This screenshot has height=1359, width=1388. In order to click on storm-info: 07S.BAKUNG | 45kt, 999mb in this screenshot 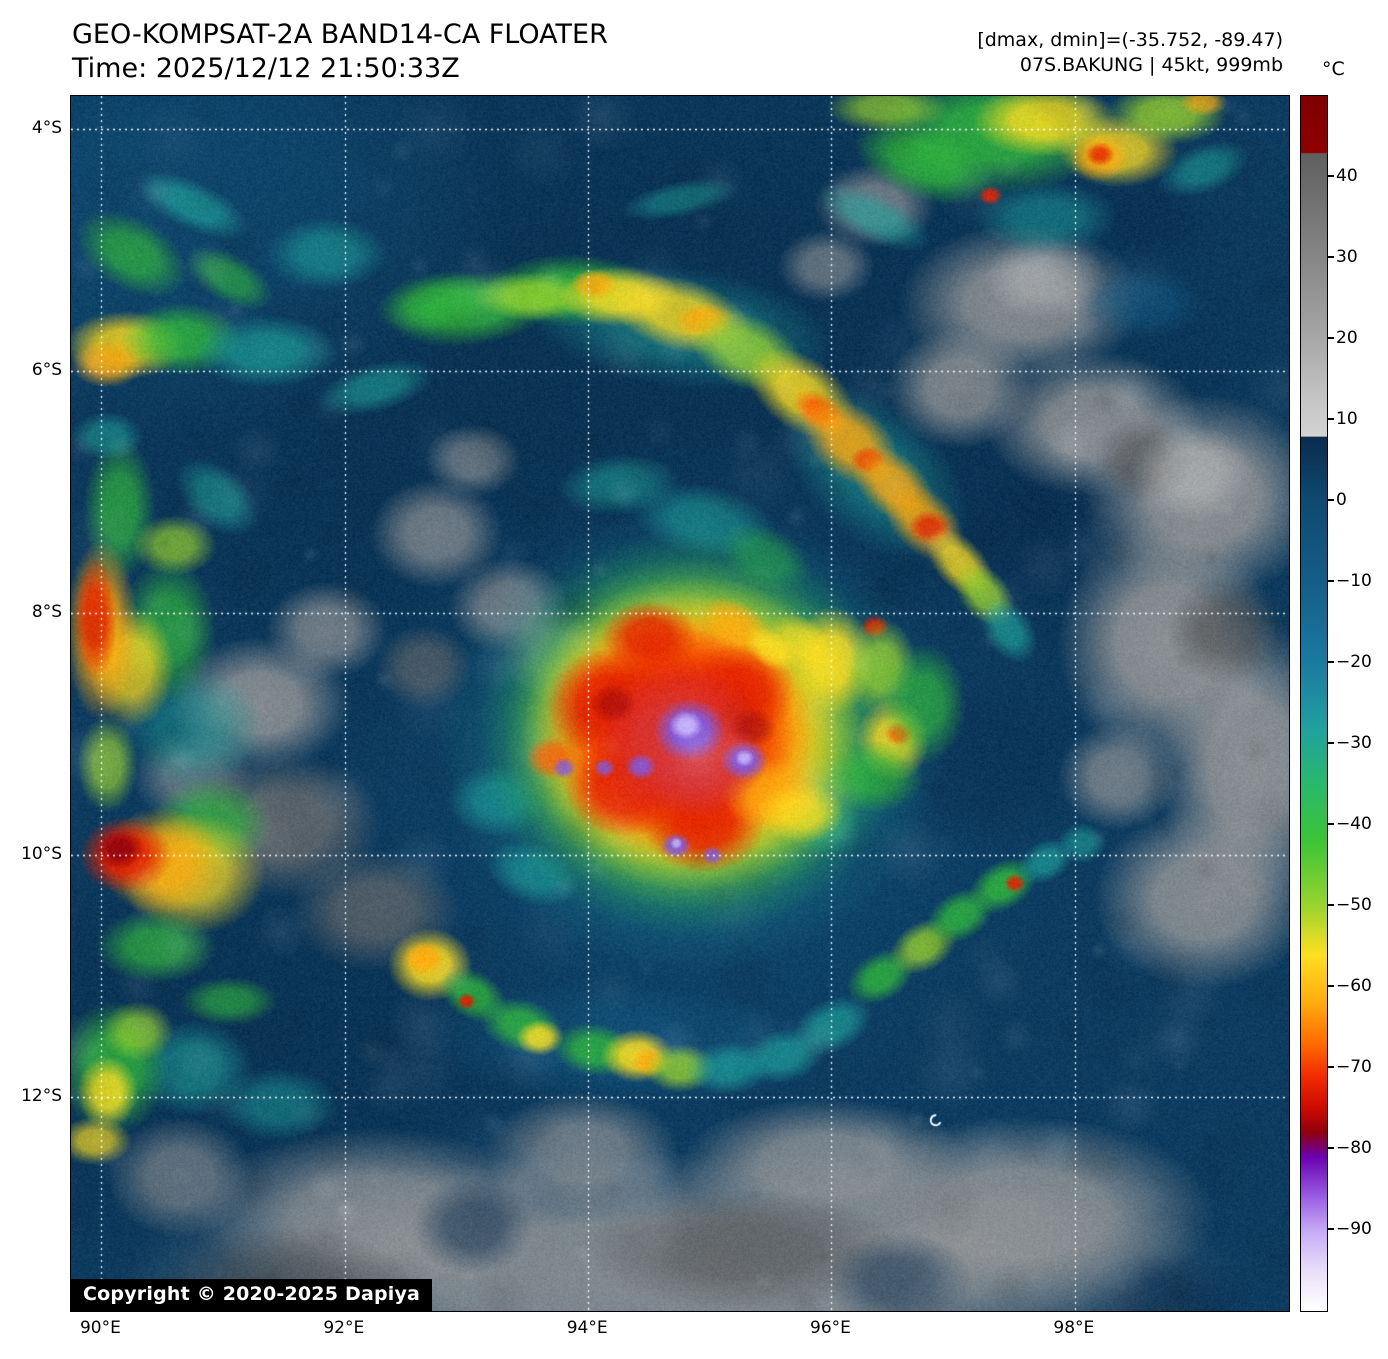, I will do `click(1151, 65)`.